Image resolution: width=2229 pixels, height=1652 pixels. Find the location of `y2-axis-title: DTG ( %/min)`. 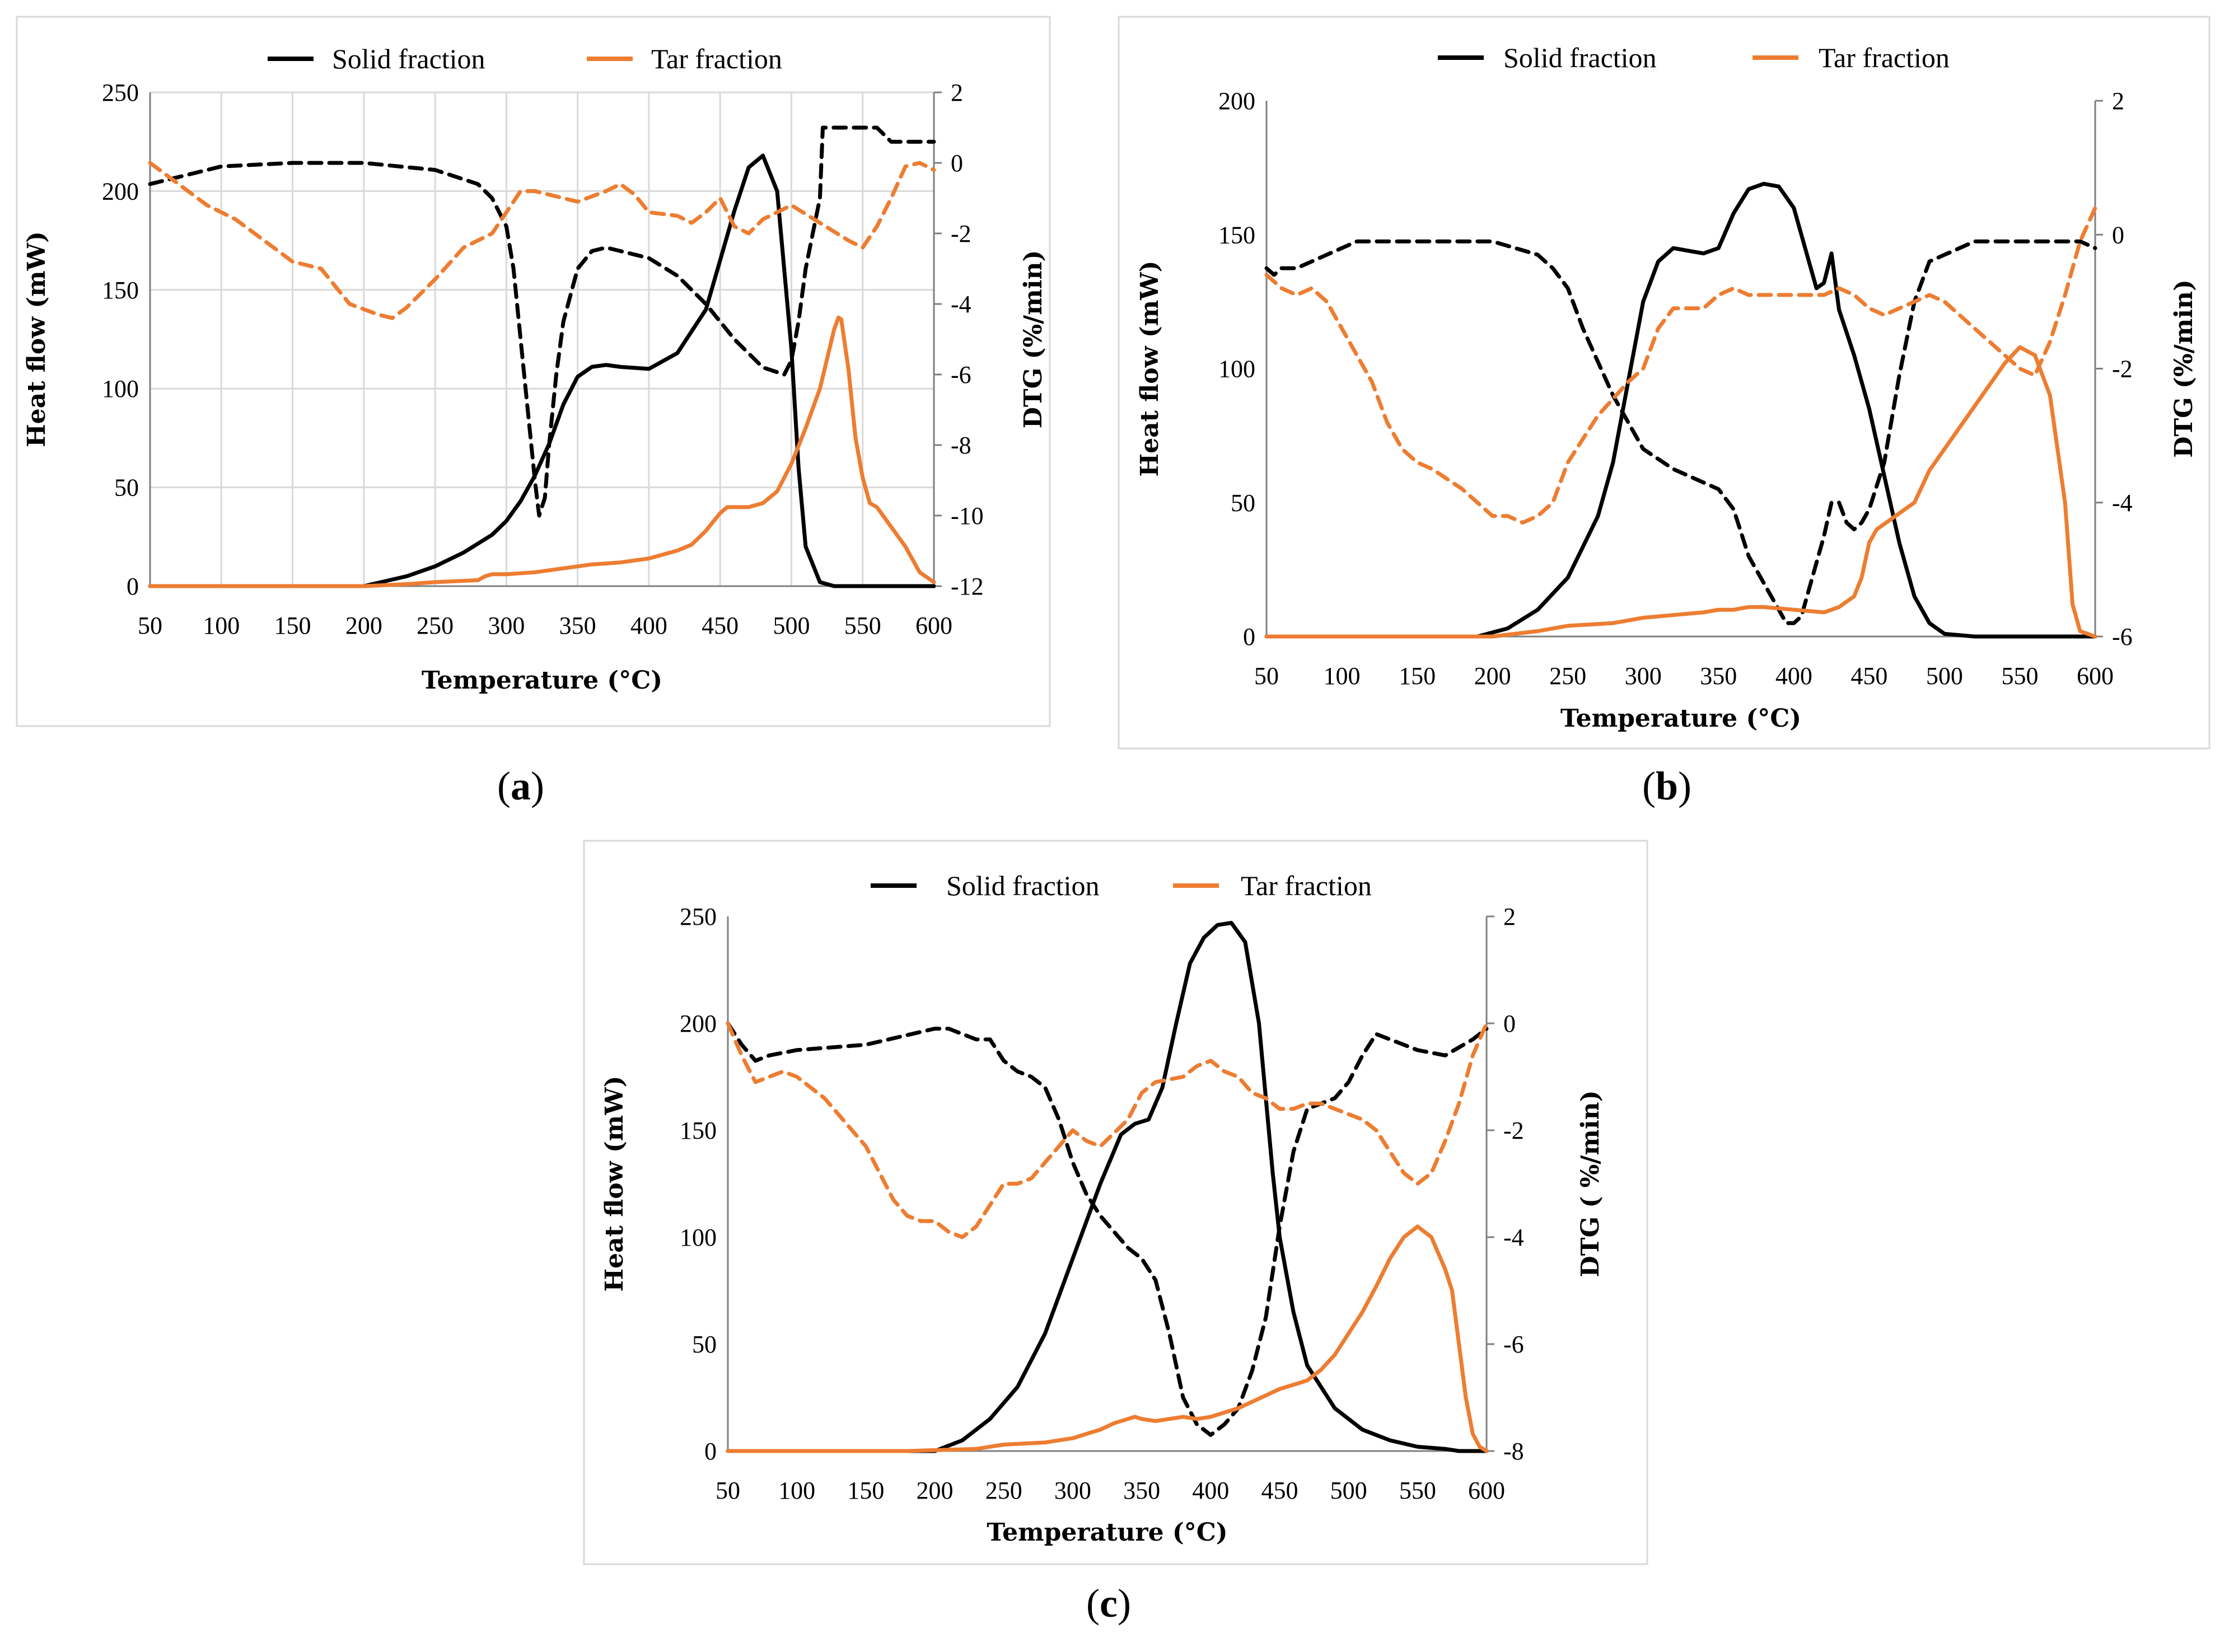

y2-axis-title: DTG ( %/min) is located at coordinates (1590, 1184).